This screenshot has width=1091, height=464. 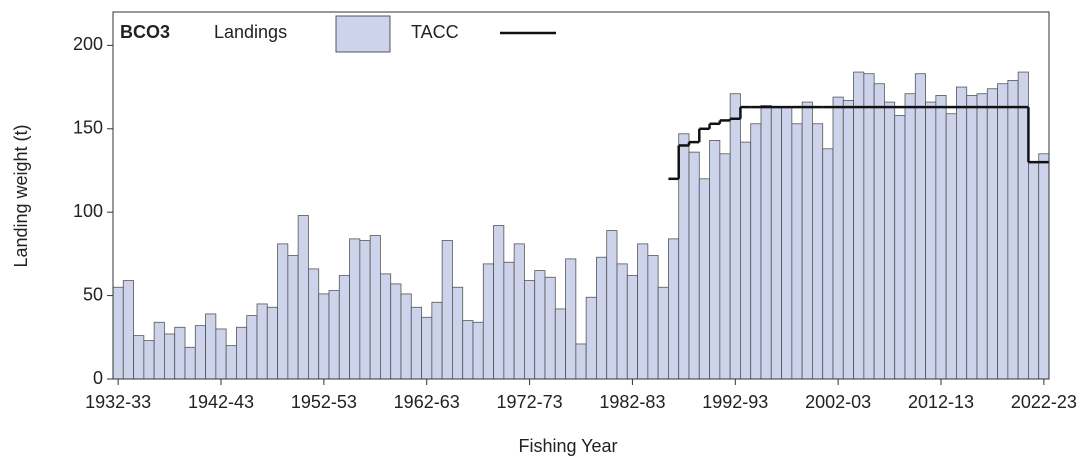 What do you see at coordinates (838, 402) in the screenshot?
I see `x-tick-label: 2002-03` at bounding box center [838, 402].